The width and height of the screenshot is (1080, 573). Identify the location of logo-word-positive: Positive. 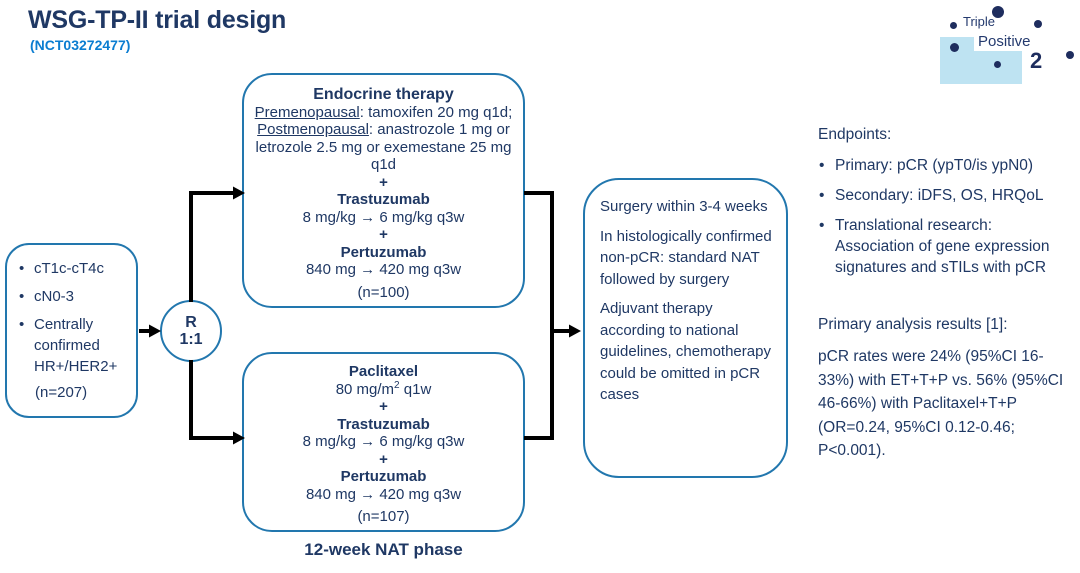
(1004, 41).